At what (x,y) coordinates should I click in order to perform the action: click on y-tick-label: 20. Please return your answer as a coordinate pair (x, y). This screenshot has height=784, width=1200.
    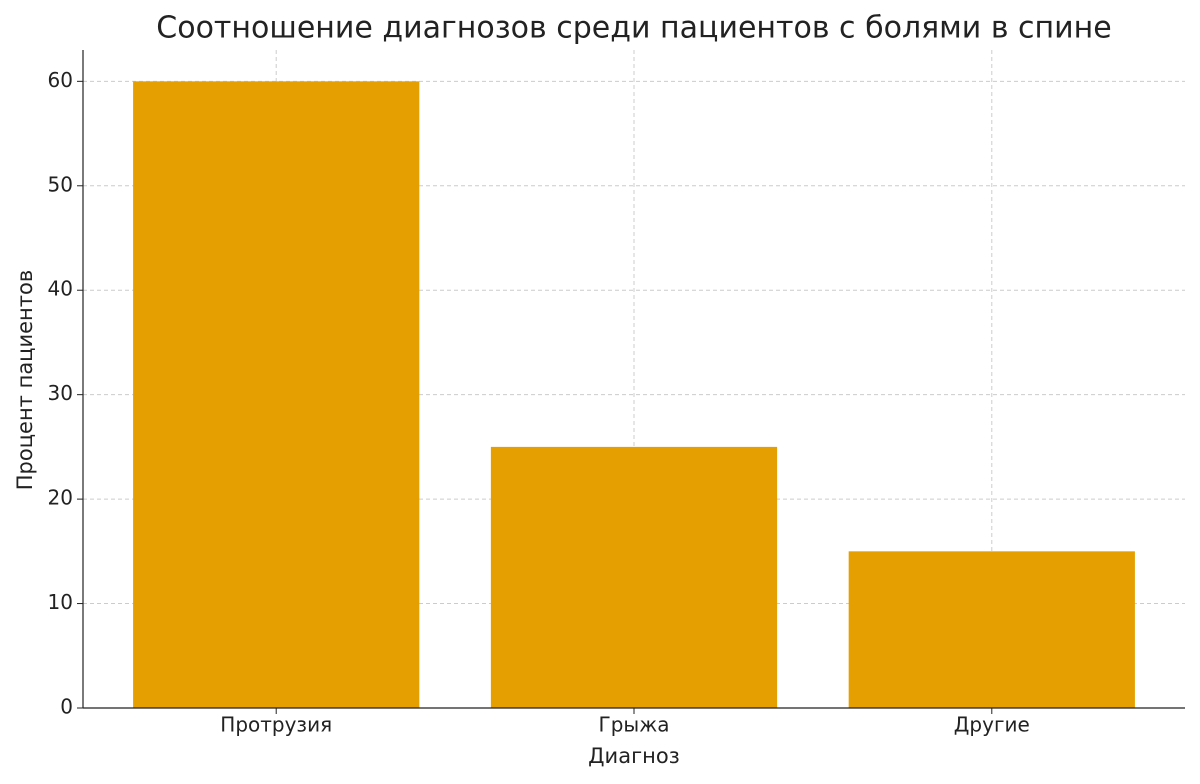
    Looking at the image, I should click on (60, 498).